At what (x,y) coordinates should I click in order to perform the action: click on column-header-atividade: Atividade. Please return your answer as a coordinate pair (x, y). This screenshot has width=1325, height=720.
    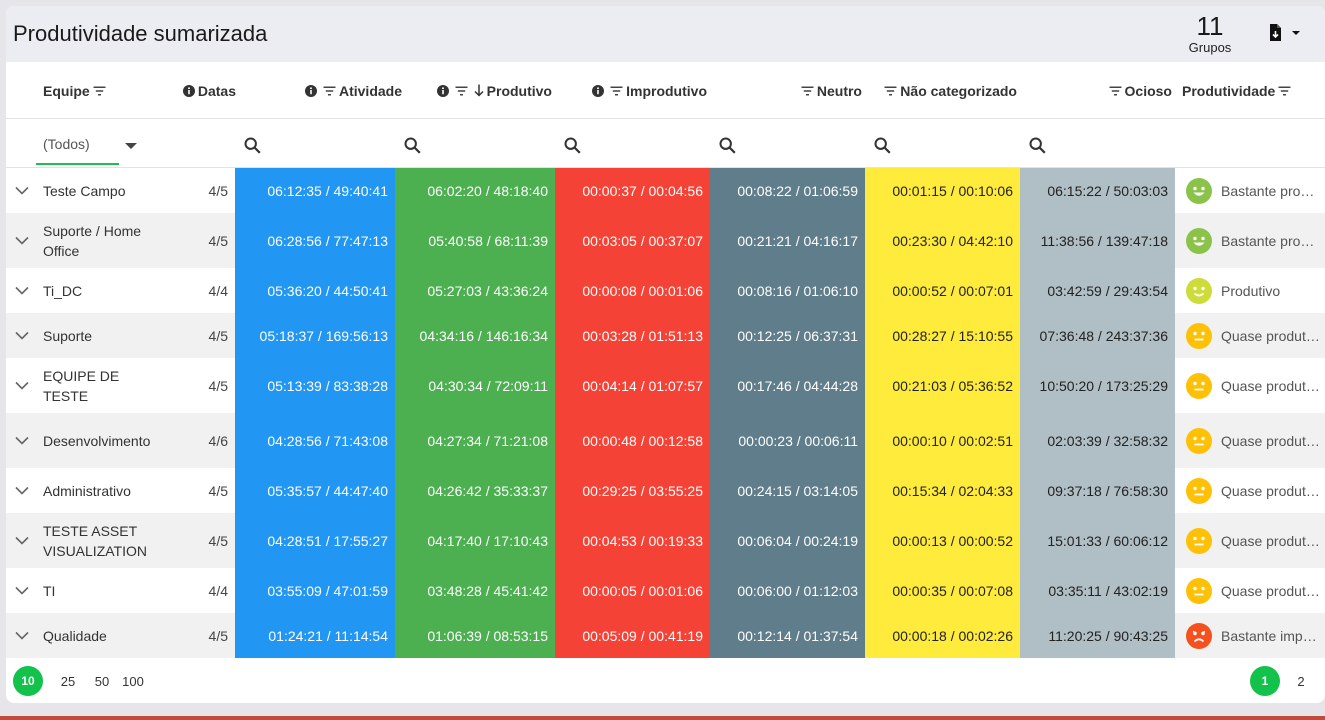
    Looking at the image, I should click on (322, 90).